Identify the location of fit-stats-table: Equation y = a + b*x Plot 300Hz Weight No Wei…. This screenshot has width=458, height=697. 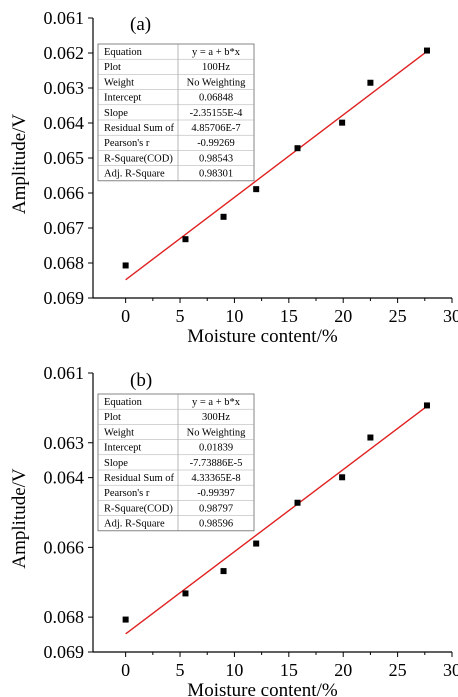
(176, 462).